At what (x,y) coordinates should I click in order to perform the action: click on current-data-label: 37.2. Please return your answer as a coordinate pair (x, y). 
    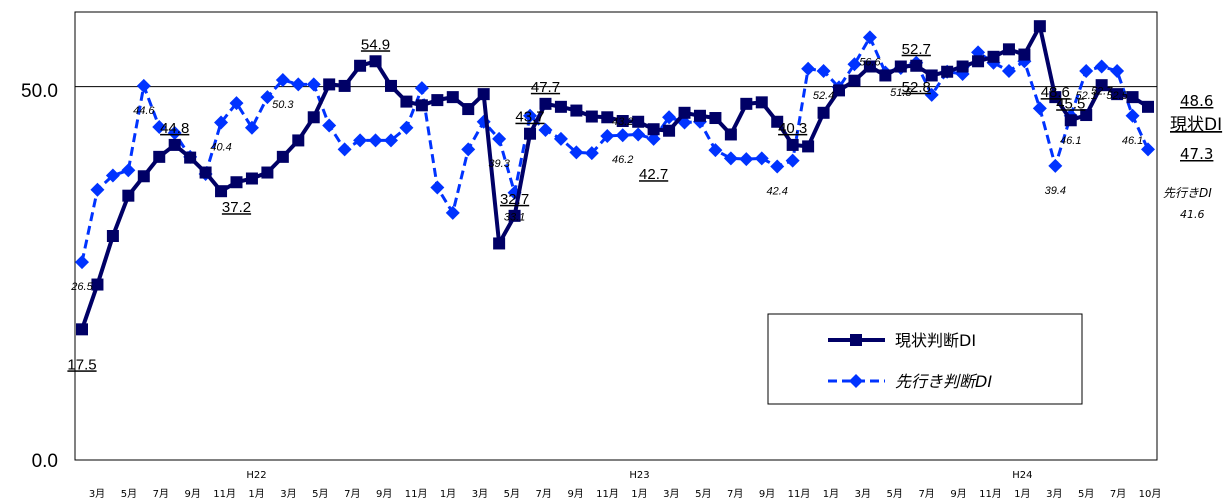
    Looking at the image, I should click on (236, 207).